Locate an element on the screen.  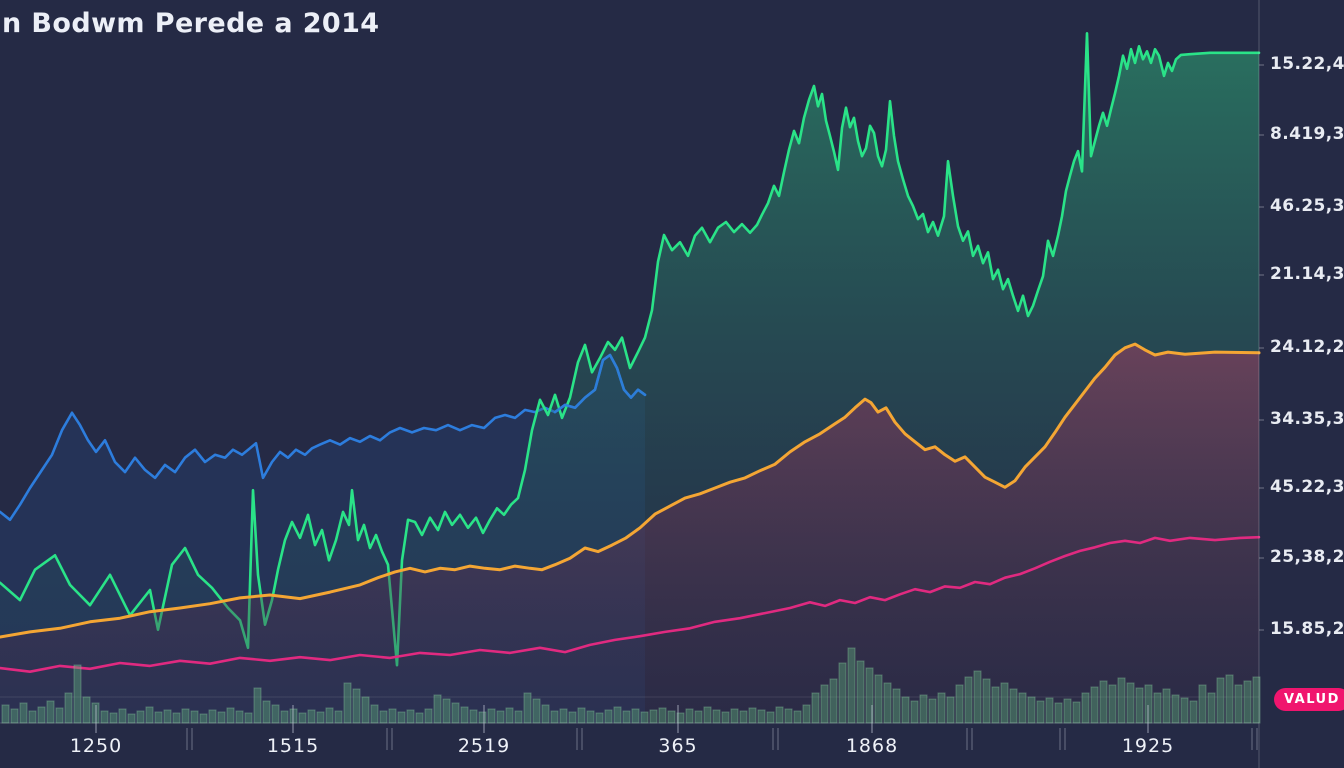
x-axis-label: 1868 is located at coordinates (872, 746).